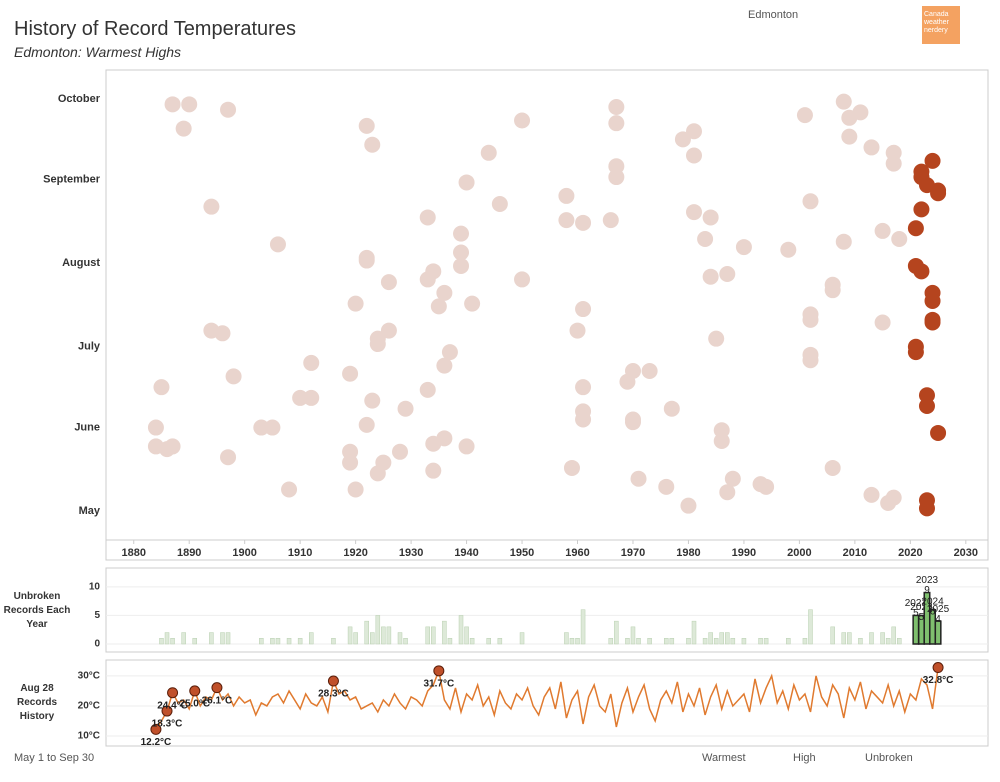 This screenshot has width=1000, height=782. Describe the element at coordinates (941, 25) in the screenshot. I see `logo: Canada weather nerdery` at that location.